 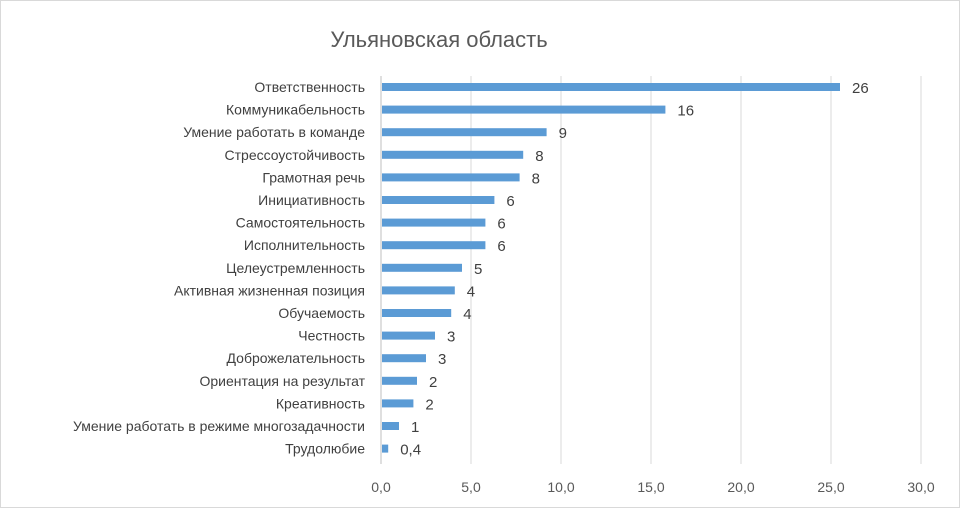 What do you see at coordinates (415, 427) in the screenshot?
I see `data-label: 1` at bounding box center [415, 427].